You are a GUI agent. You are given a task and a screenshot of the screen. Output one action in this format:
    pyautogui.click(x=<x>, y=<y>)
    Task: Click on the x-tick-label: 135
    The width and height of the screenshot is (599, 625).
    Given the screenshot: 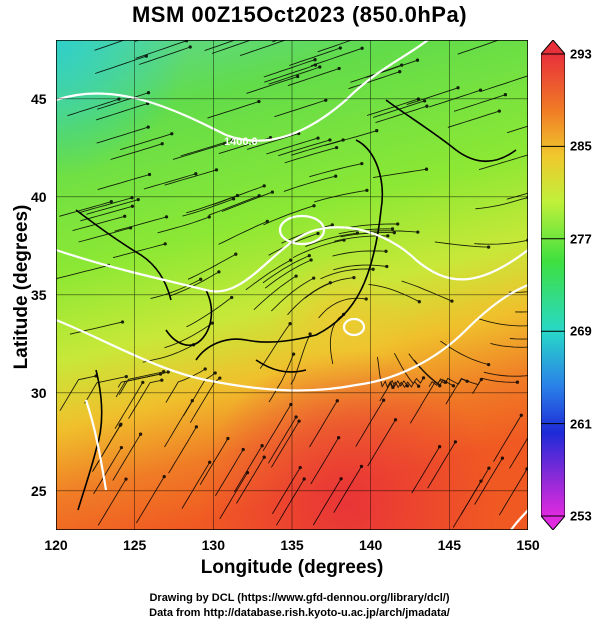 What is the action you would take?
    pyautogui.click(x=292, y=545)
    